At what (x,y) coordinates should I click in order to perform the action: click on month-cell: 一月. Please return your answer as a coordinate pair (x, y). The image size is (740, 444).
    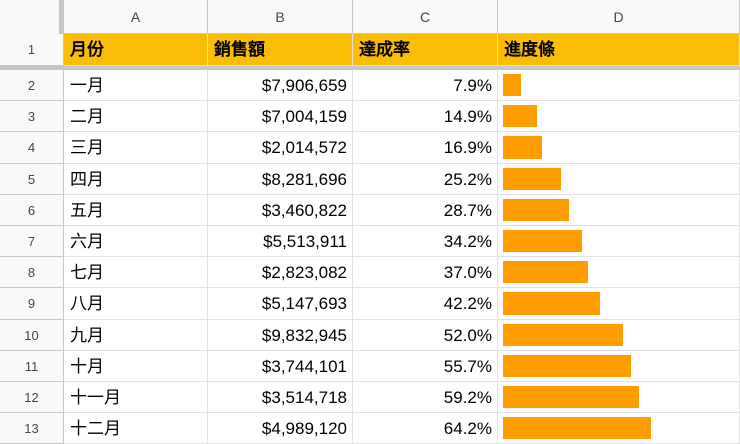
    Looking at the image, I should click on (136, 85).